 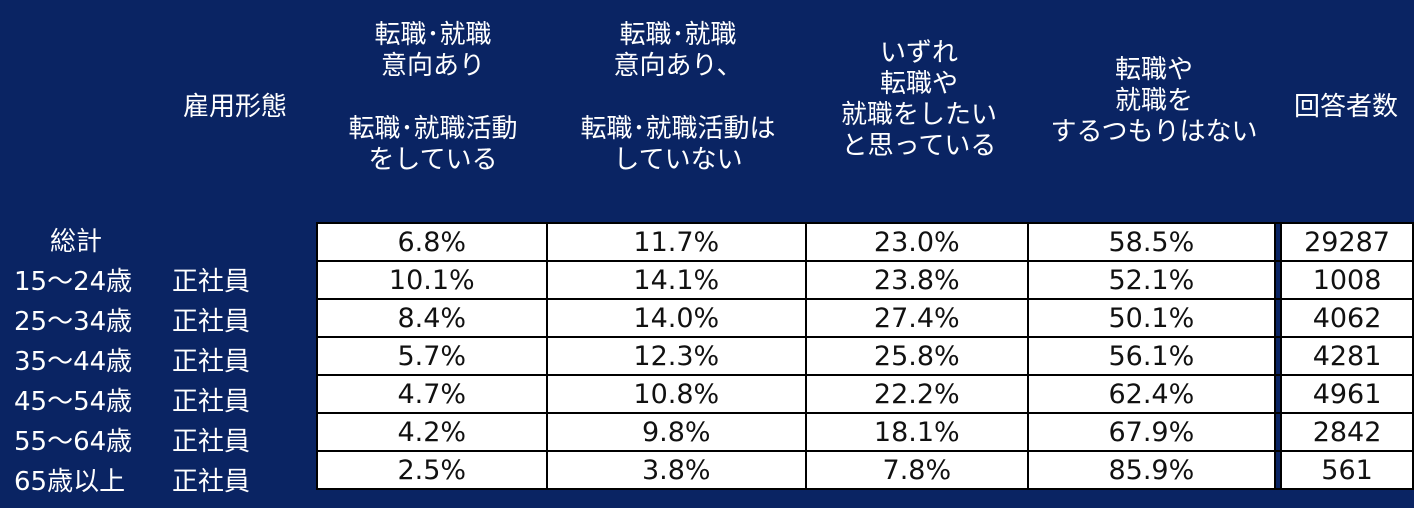 I want to click on column-header-someday: いずれ 転職や 就職をしたい と思っている, so click(x=919, y=100).